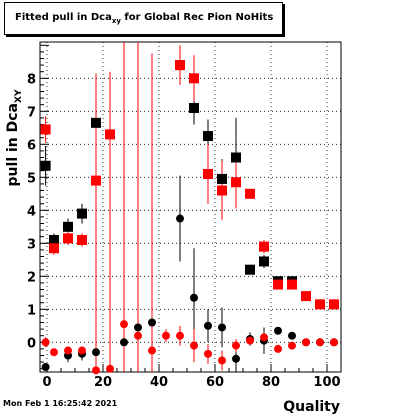 Image resolution: width=400 pixels, height=414 pixels. I want to click on title-main: Fitted pull in Dca, so click(63, 17).